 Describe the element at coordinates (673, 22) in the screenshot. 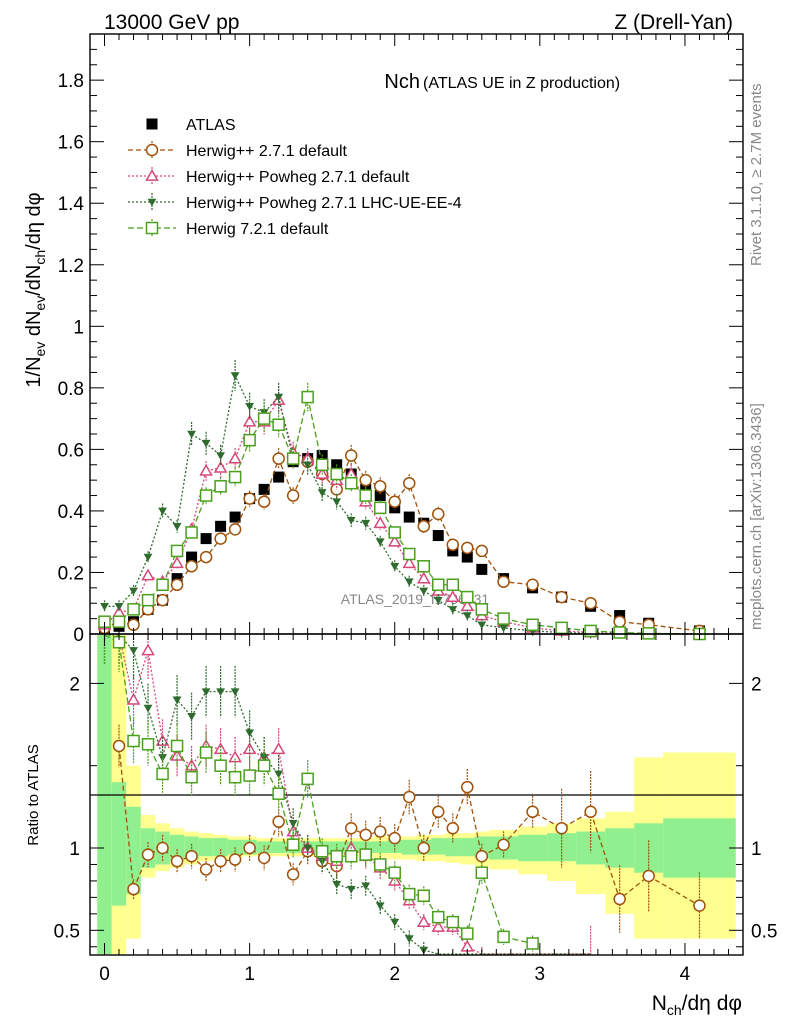

I see `header-process-label: Z (Drell-Yan)` at that location.